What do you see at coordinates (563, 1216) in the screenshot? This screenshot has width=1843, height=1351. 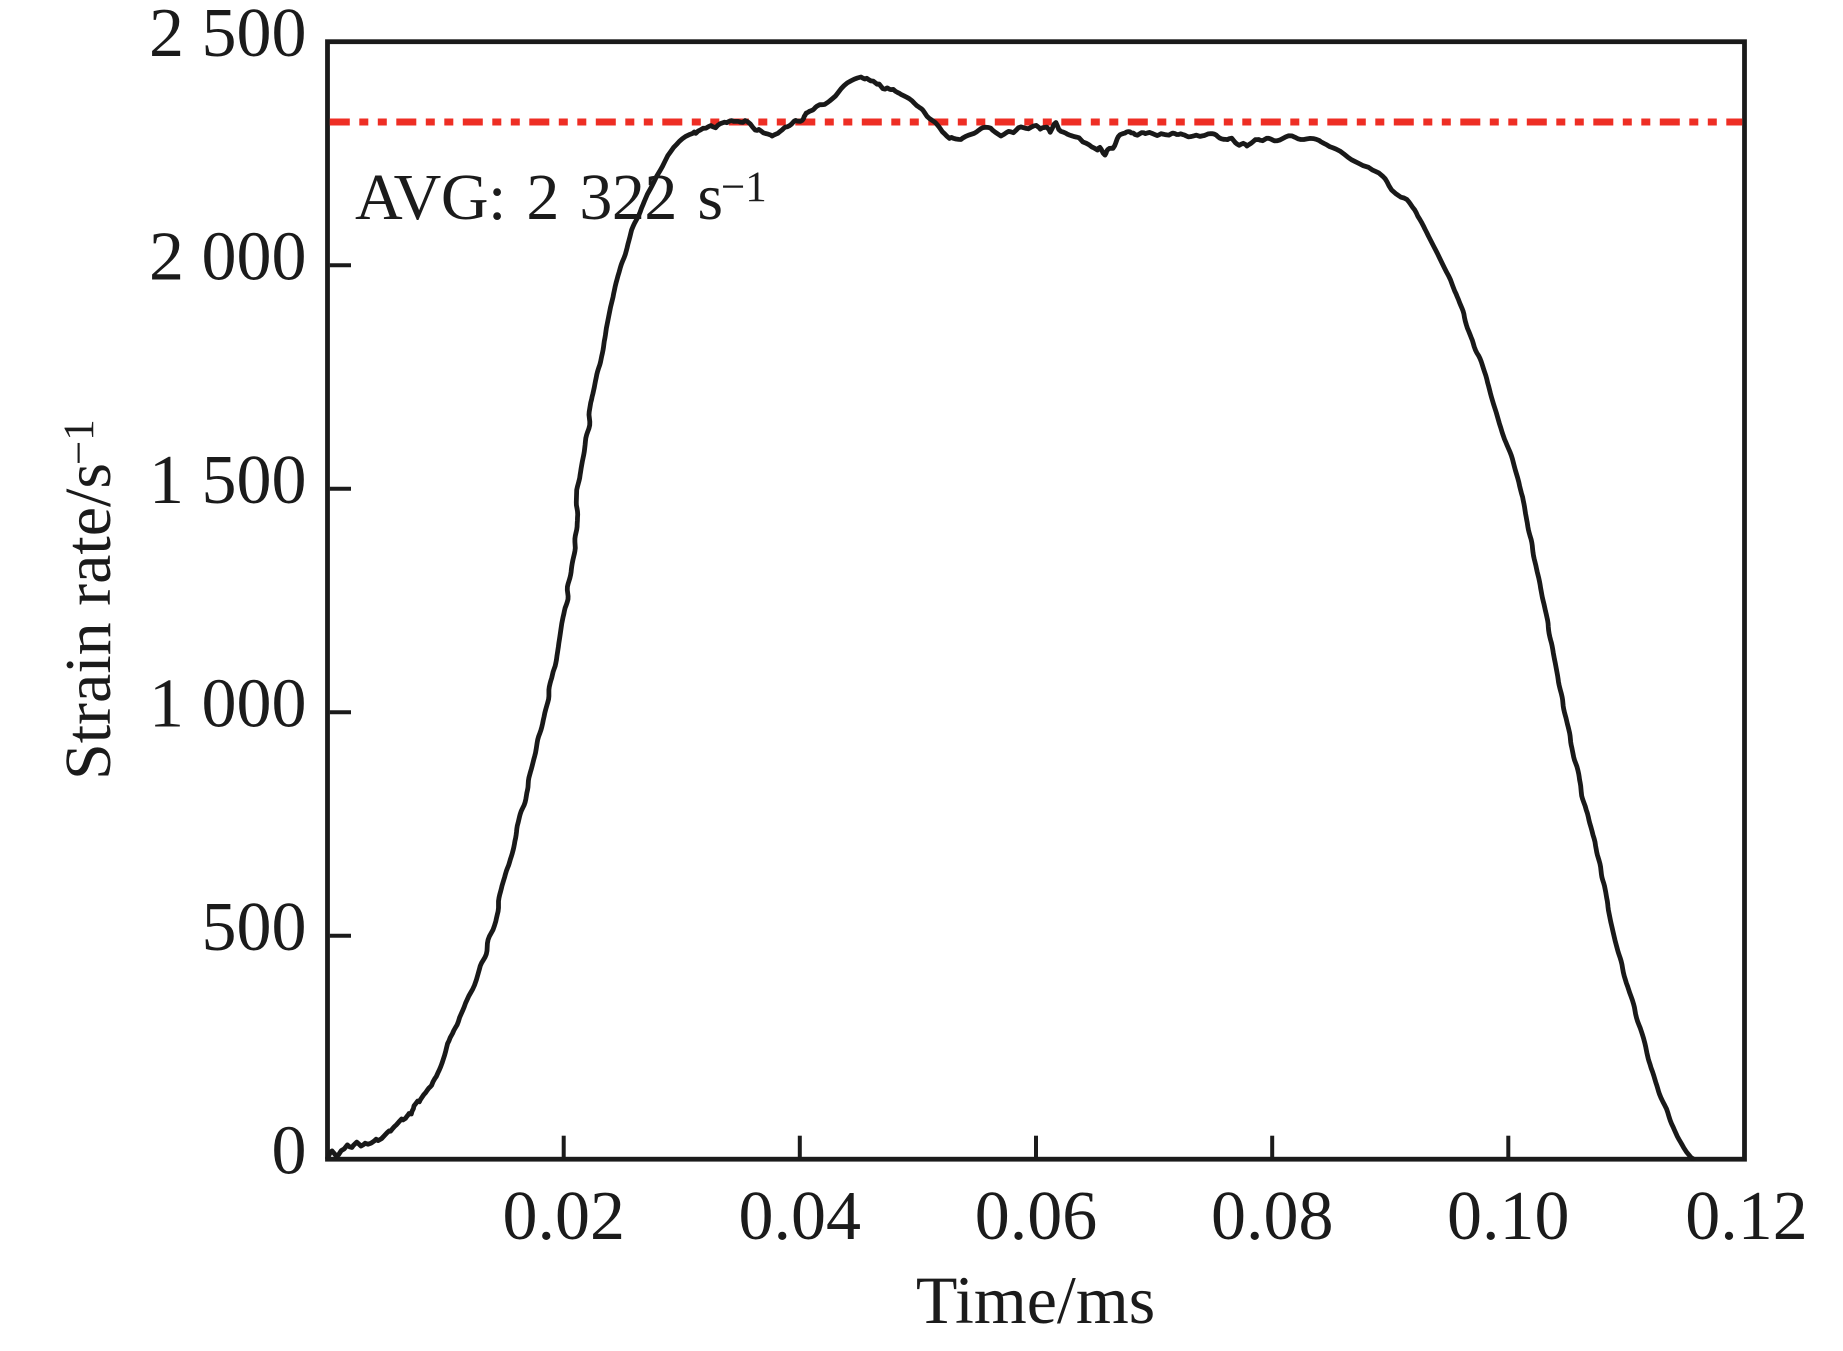 I see `svg-text: 0.02` at bounding box center [563, 1216].